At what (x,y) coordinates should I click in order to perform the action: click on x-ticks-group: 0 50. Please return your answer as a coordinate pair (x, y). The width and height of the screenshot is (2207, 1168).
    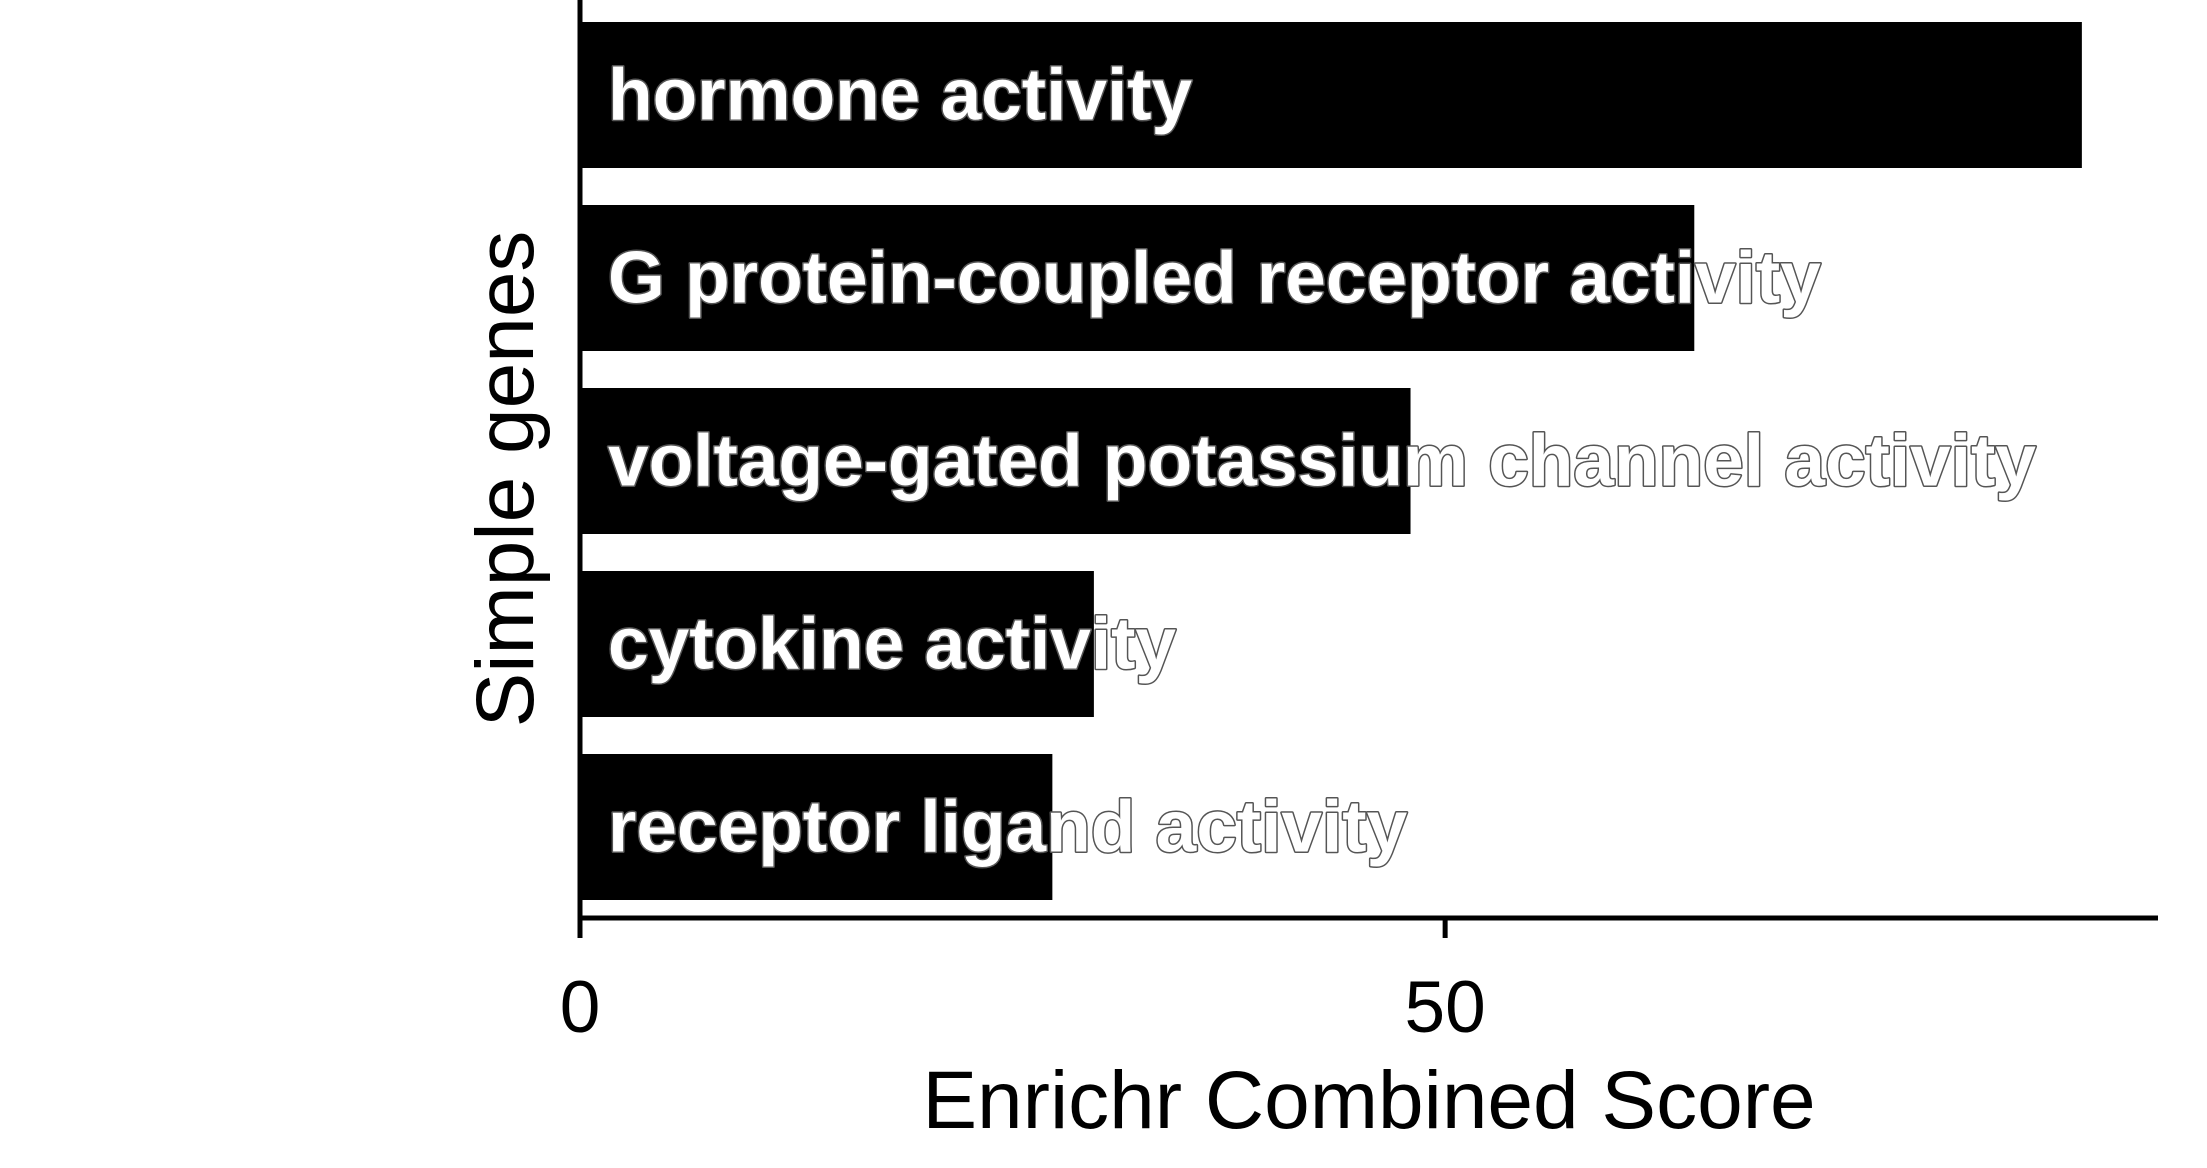
    Looking at the image, I should click on (1023, 983).